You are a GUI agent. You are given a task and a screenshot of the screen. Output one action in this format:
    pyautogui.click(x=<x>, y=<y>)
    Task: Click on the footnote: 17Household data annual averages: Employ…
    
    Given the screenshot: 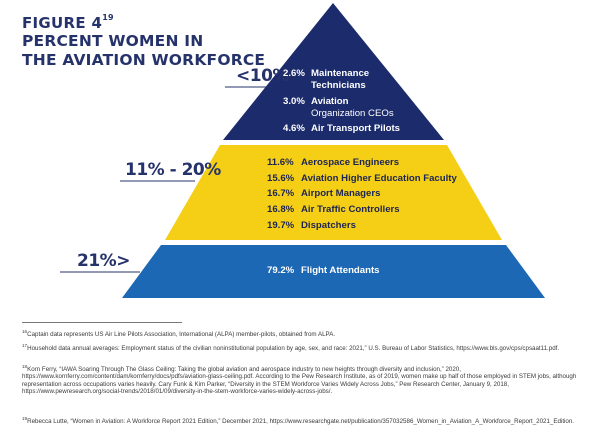 What is the action you would take?
    pyautogui.click(x=291, y=348)
    